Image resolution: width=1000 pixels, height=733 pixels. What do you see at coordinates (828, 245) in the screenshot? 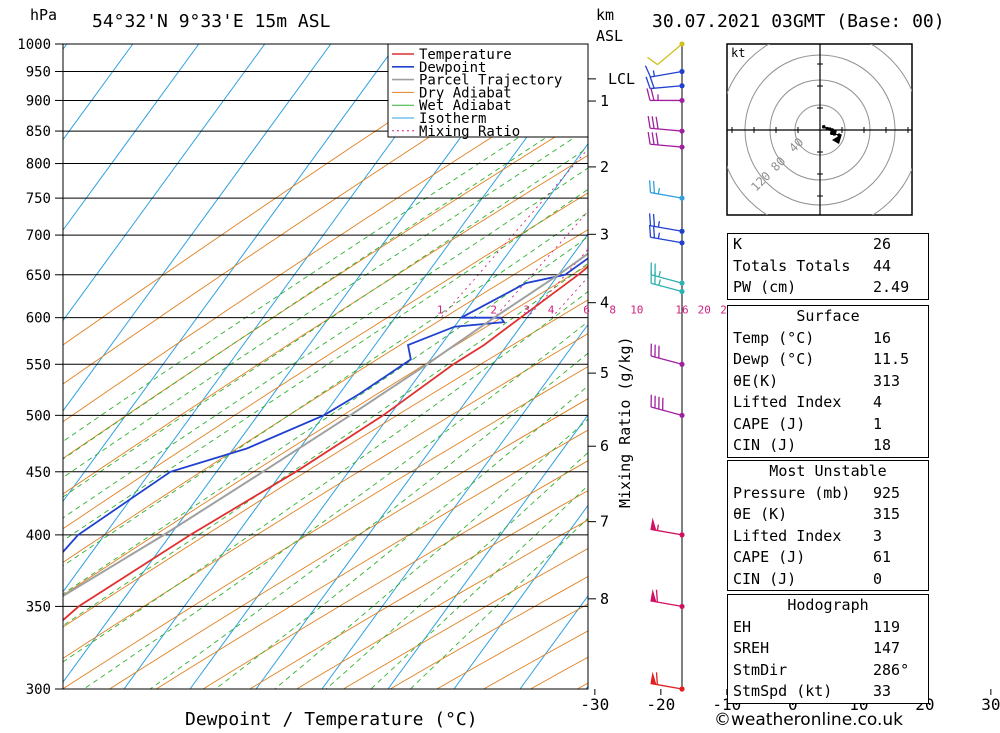
I see `table-row: K 26` at bounding box center [828, 245].